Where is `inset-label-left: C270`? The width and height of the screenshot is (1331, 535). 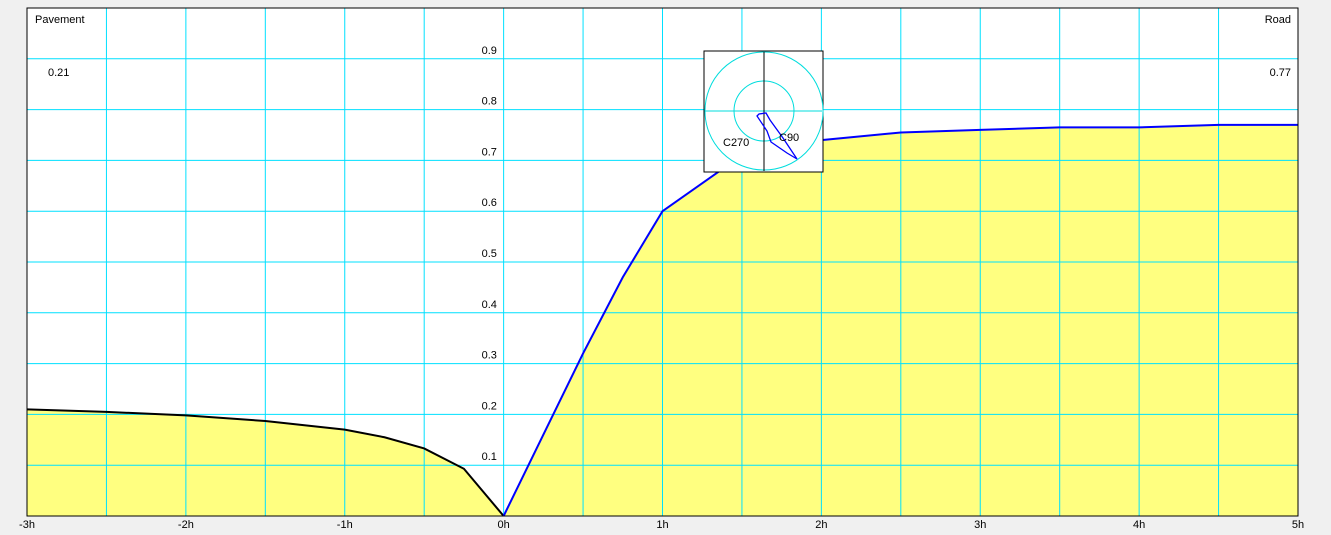
inset-label-left: C270 is located at coordinates (736, 143).